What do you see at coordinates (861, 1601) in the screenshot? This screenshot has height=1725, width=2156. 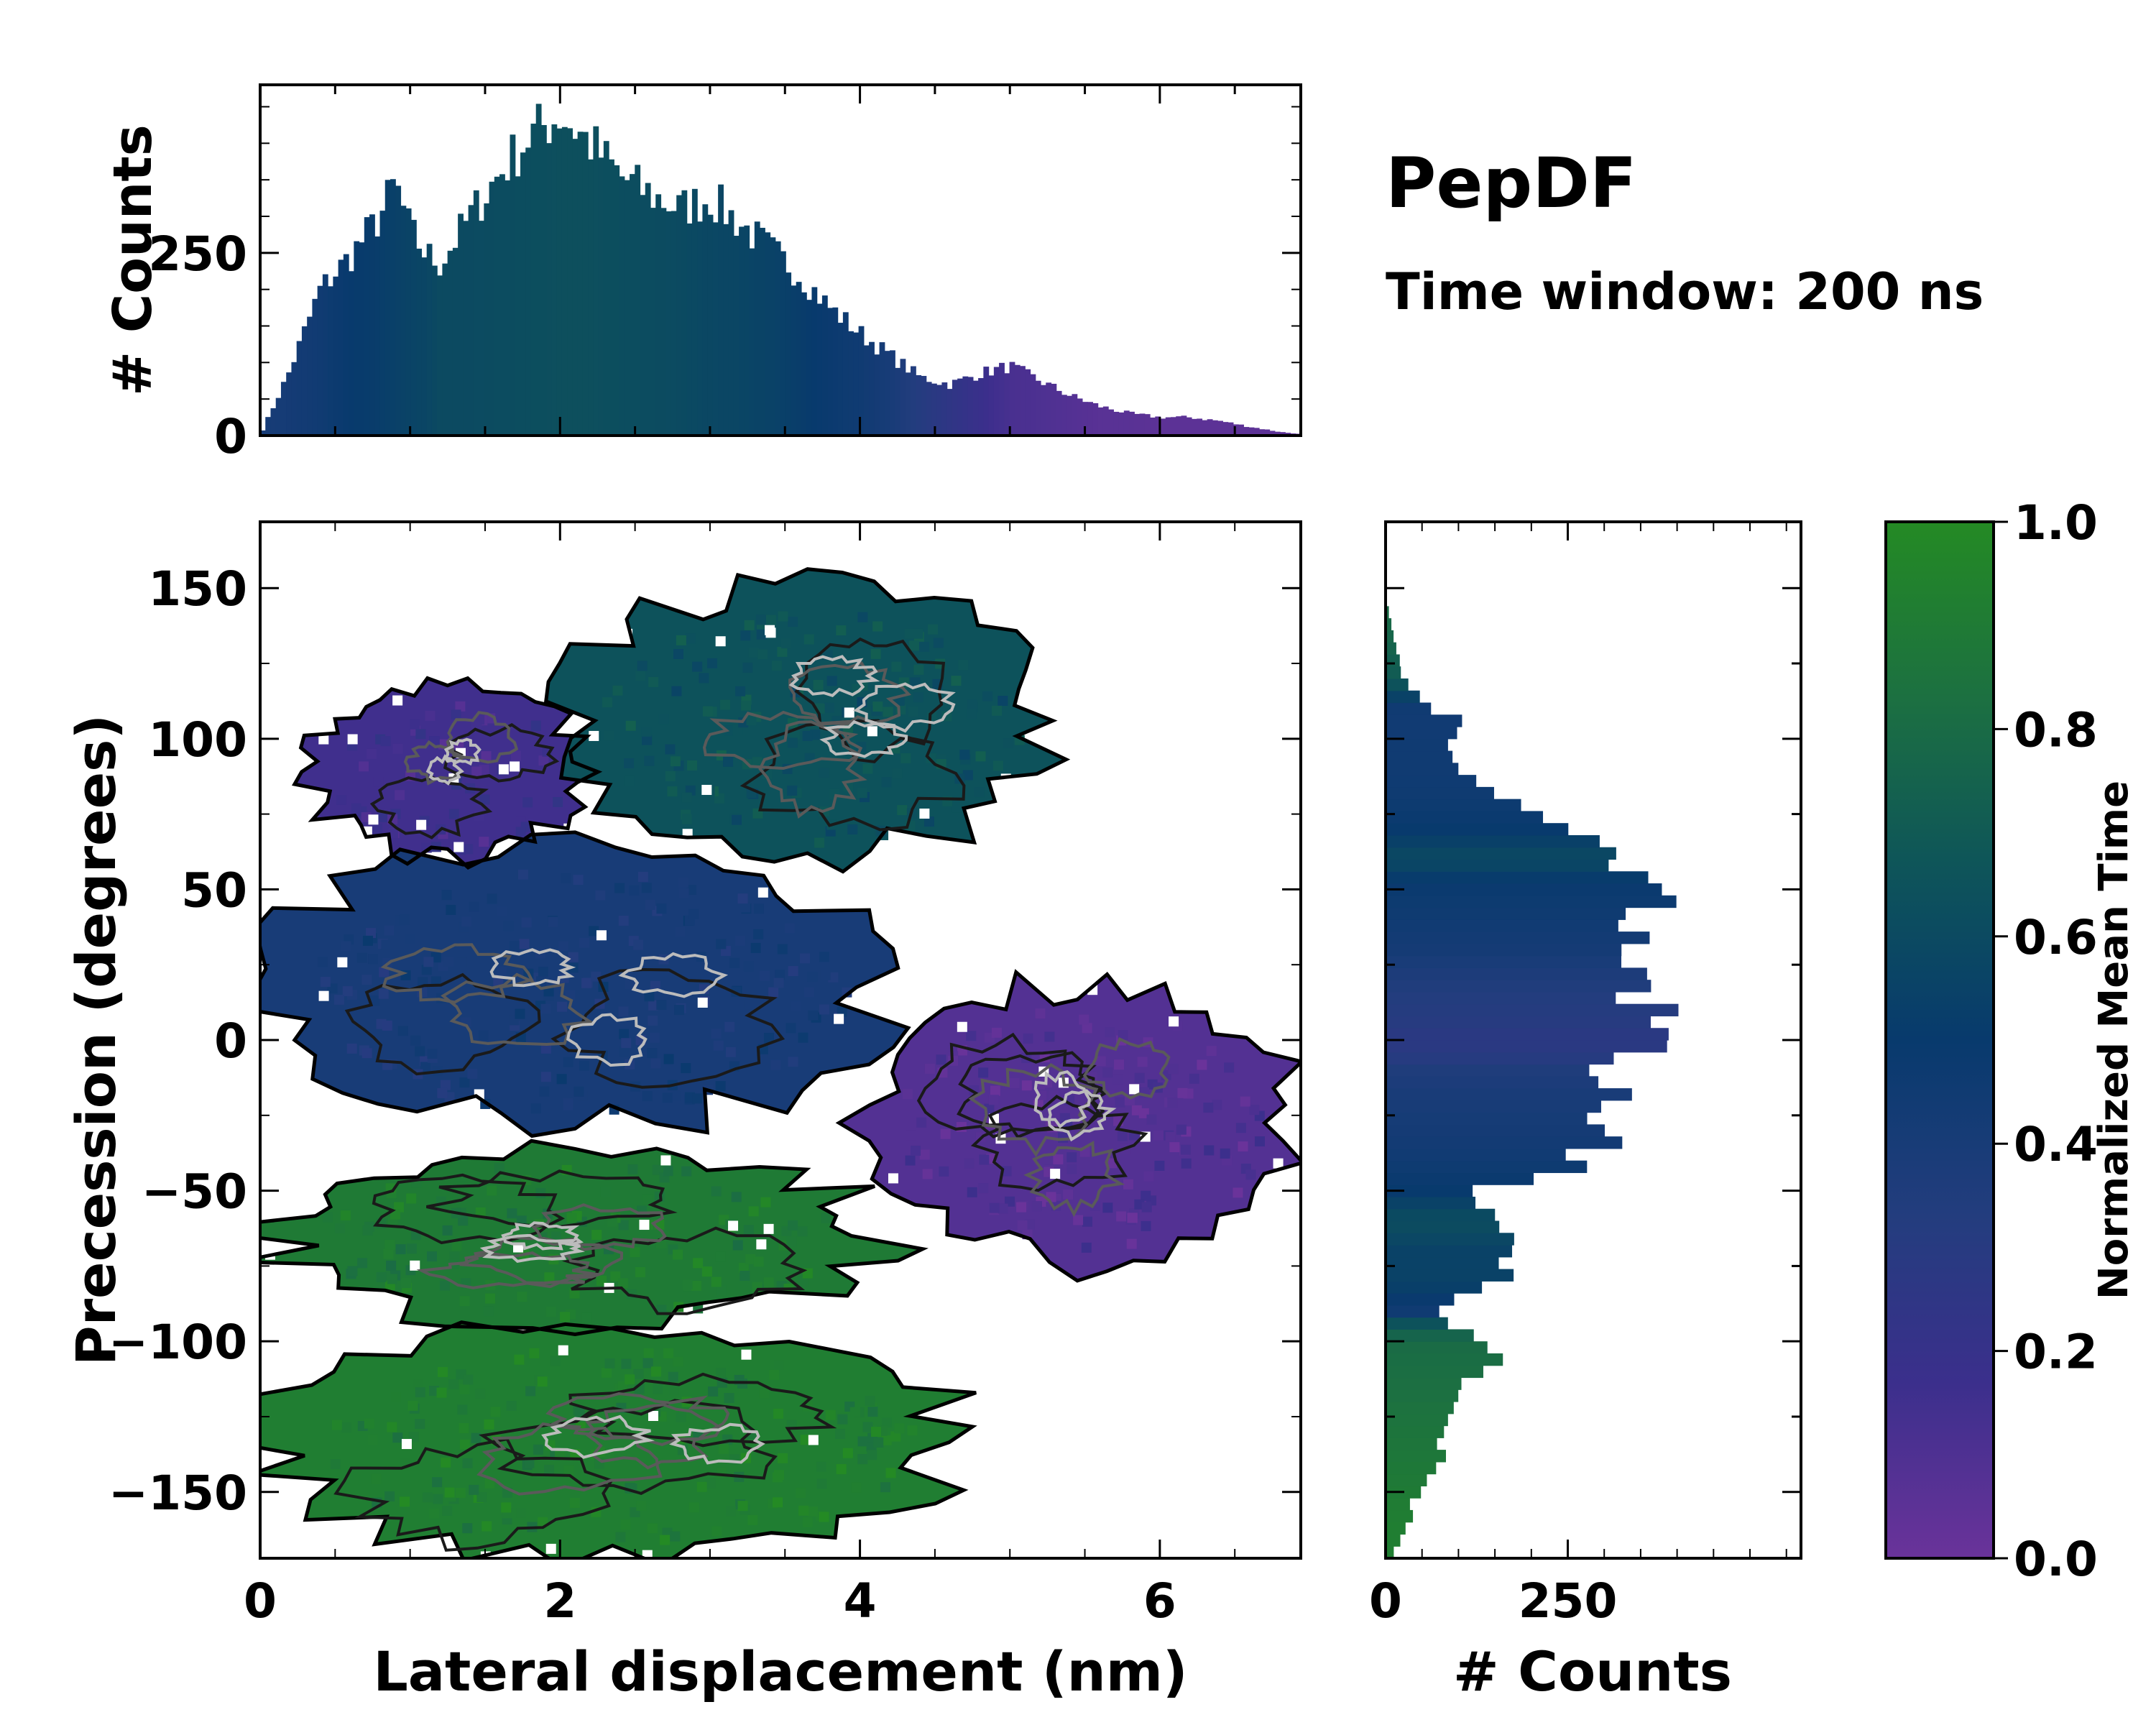 I see `main-xtick-label: 4` at bounding box center [861, 1601].